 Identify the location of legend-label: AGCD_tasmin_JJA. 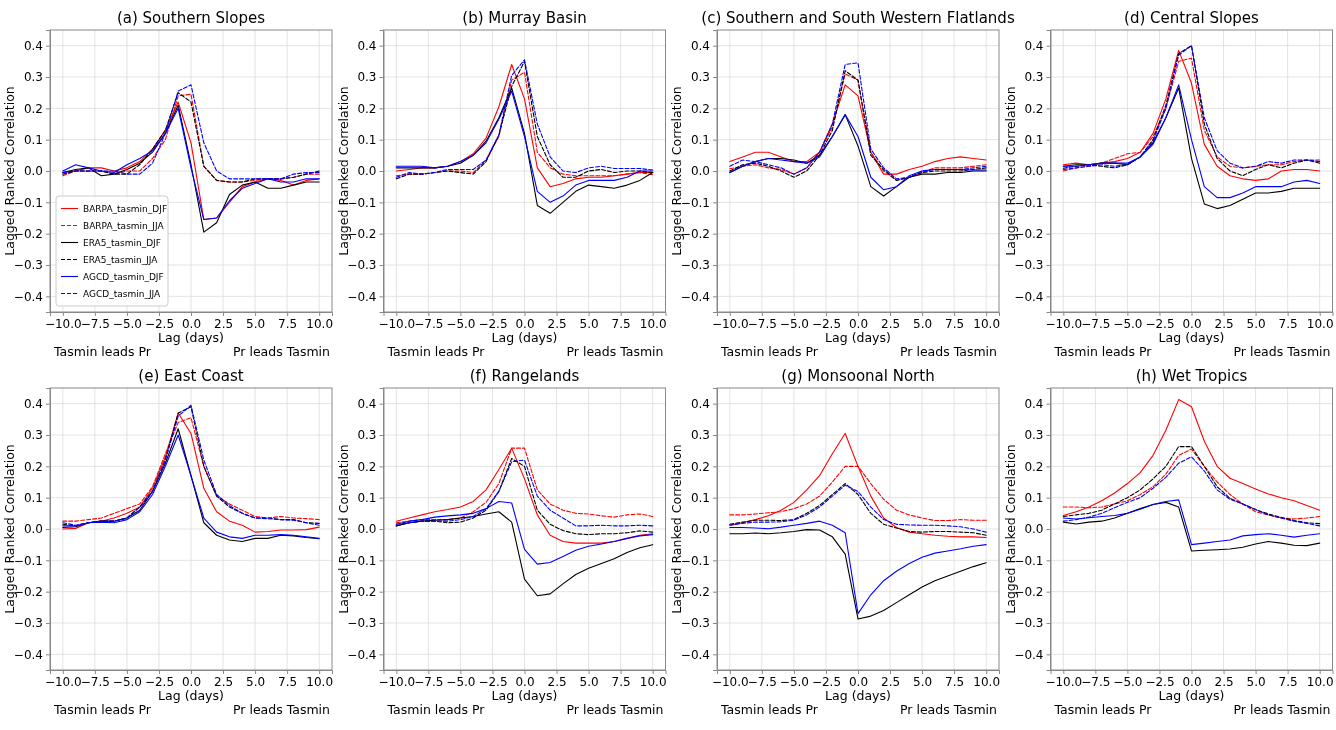
(122, 293).